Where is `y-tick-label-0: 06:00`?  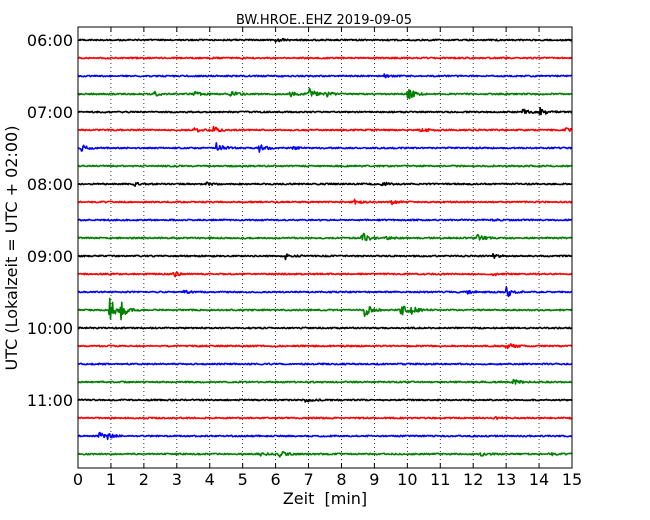
y-tick-label-0: 06:00 is located at coordinates (50, 40).